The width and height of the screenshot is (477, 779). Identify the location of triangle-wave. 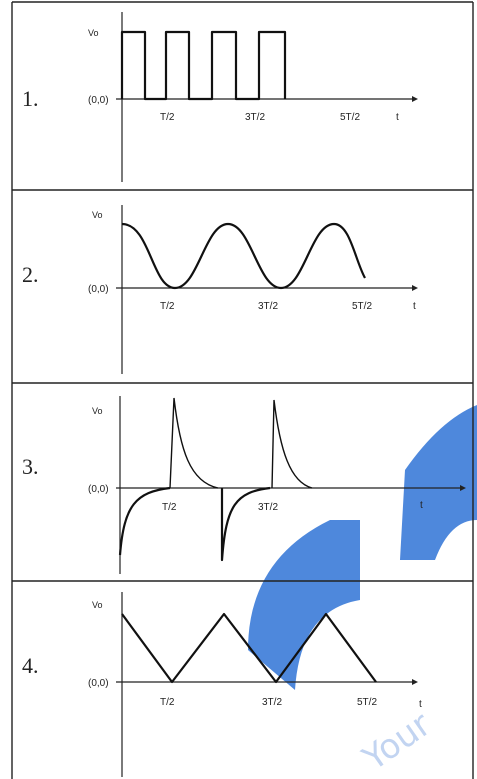
(249, 648).